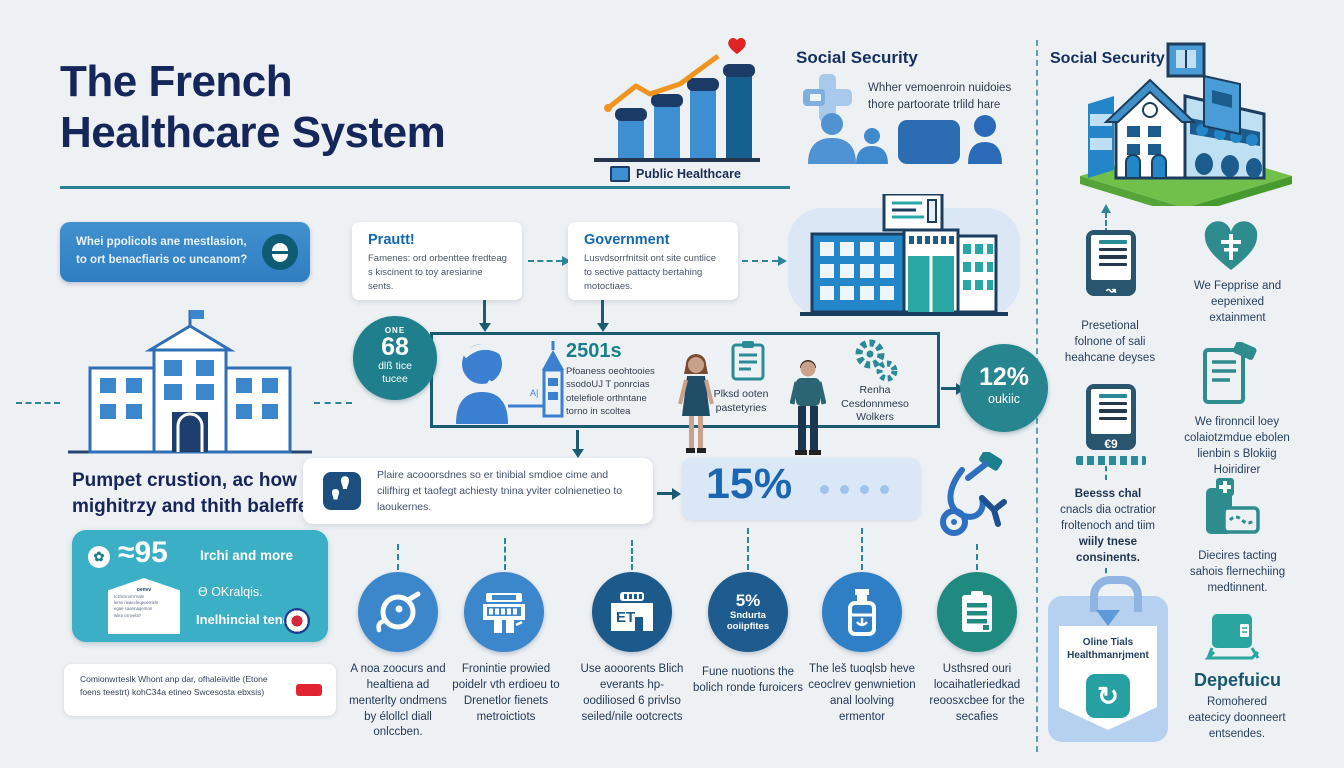 Image resolution: width=1344 pixels, height=768 pixels. I want to click on tablet-report-icon: ↝, so click(1111, 263).